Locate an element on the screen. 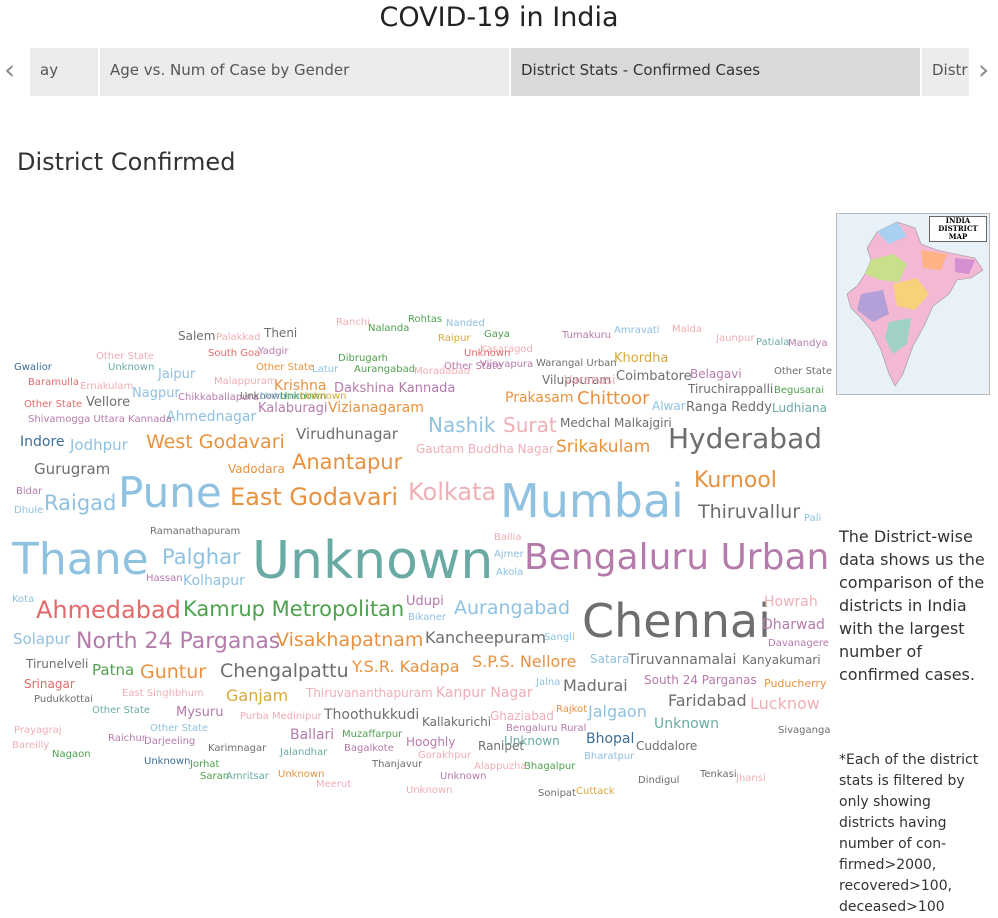 The image size is (998, 918). district-word: Cuddalore is located at coordinates (667, 746).